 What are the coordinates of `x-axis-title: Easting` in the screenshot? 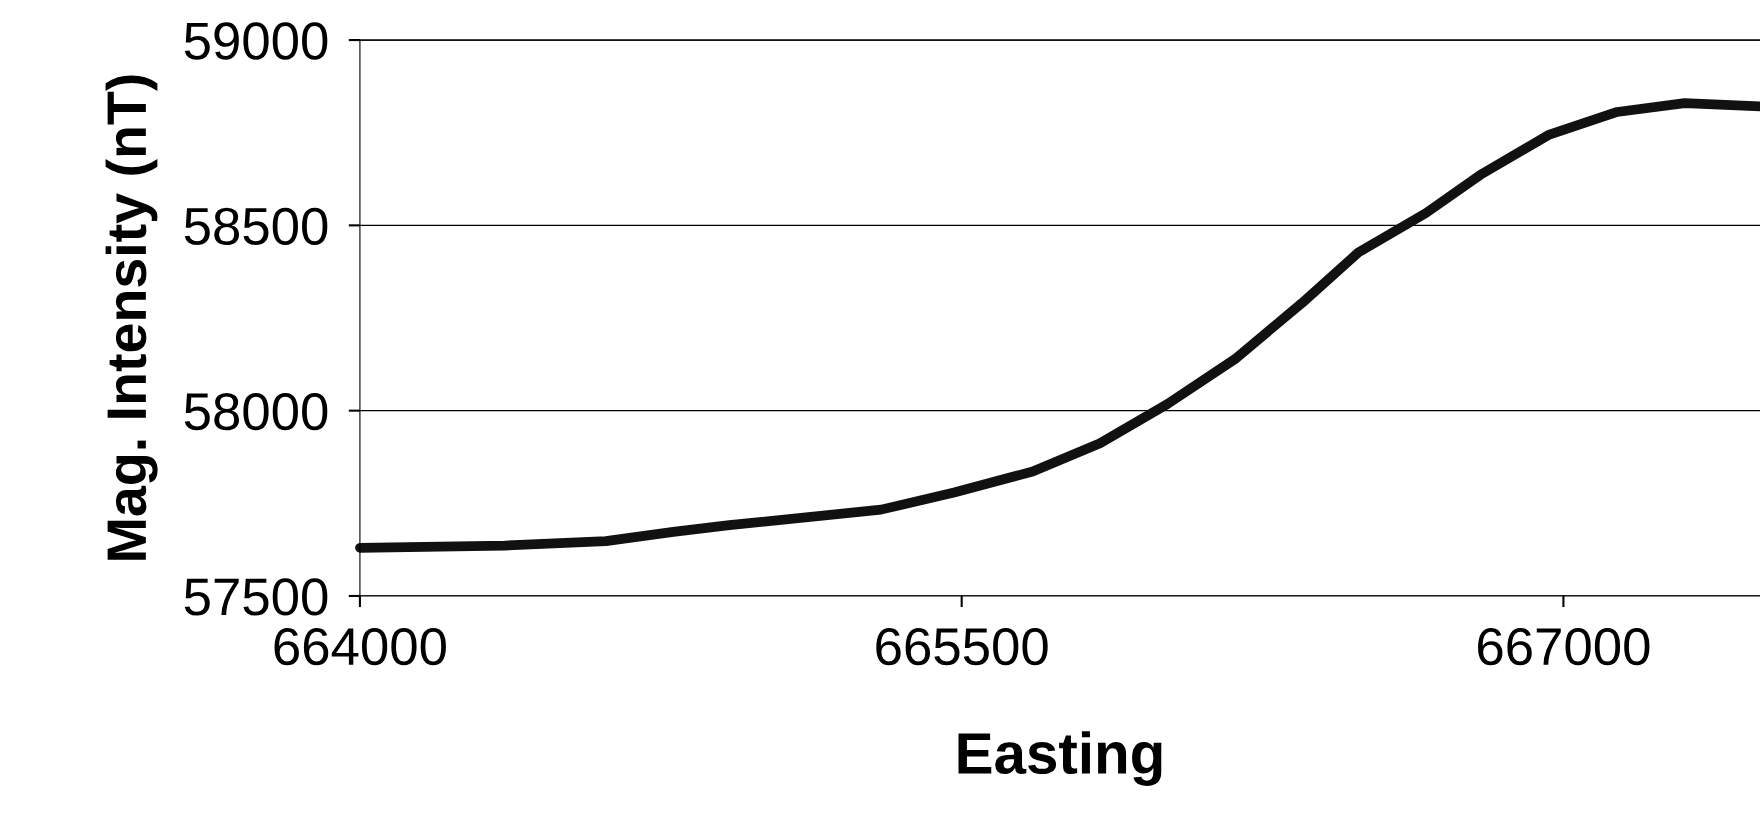 It's located at (1060, 758).